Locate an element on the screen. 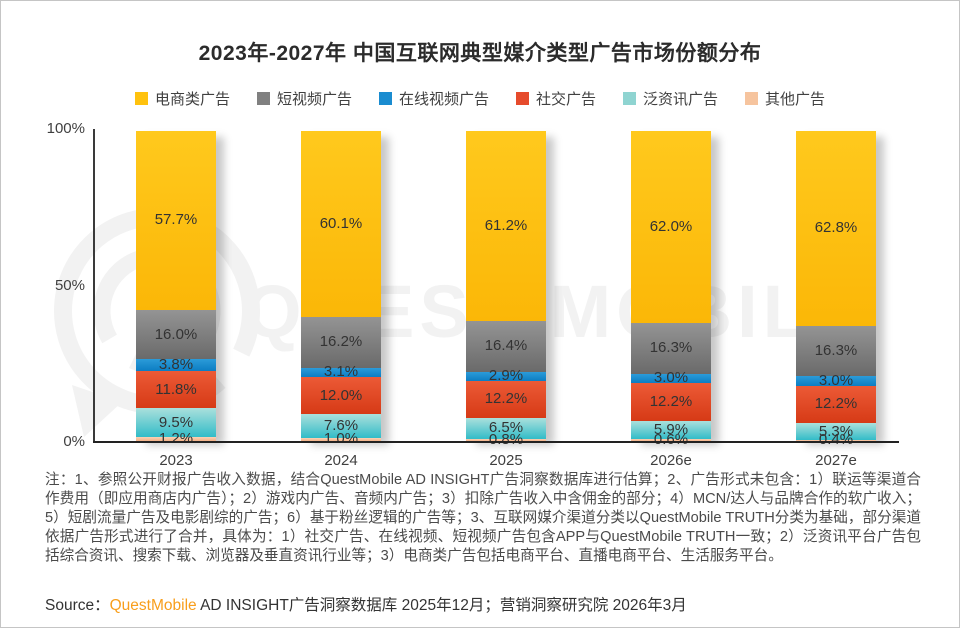 This screenshot has width=960, height=628. segment-value-label: 3.1% is located at coordinates (341, 372).